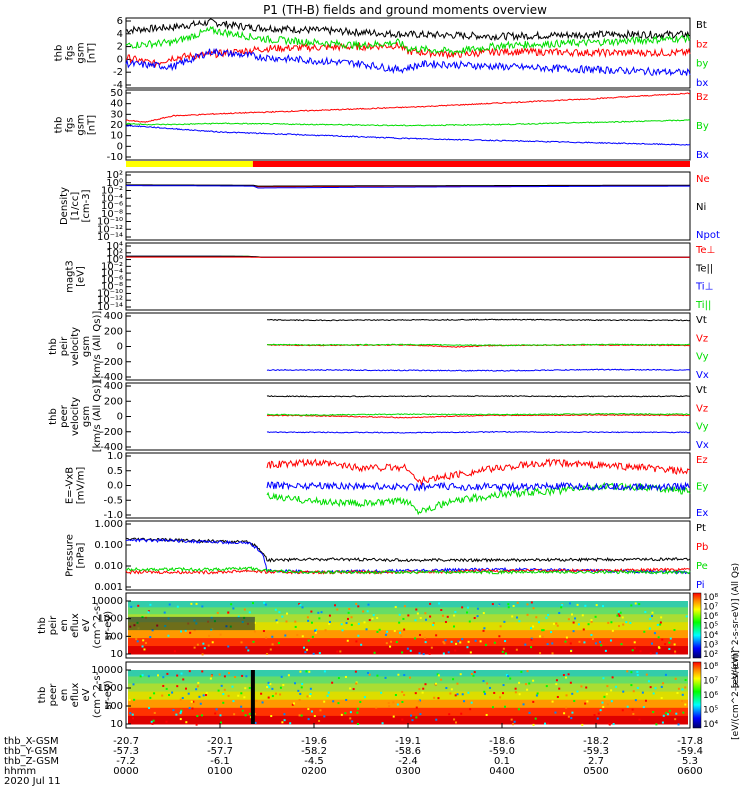 Image resolution: width=750 pixels, height=804 pixels. What do you see at coordinates (64, 206) in the screenshot?
I see `y-label-line: Density` at bounding box center [64, 206].